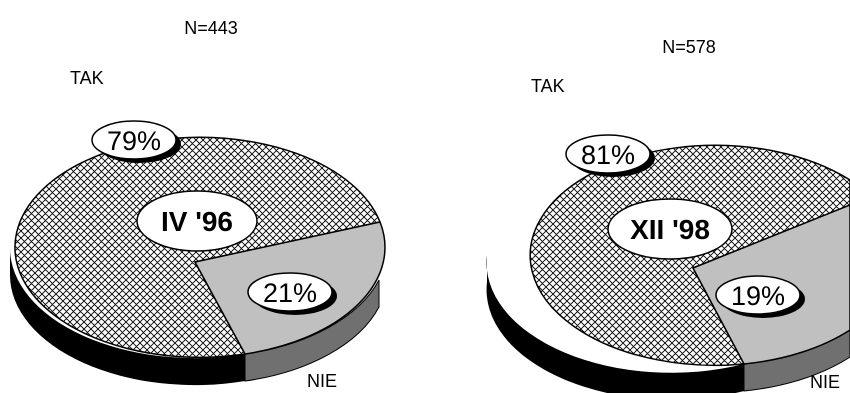  Describe the element at coordinates (87, 78) in the screenshot. I see `tak-label-1996: TAK` at that location.